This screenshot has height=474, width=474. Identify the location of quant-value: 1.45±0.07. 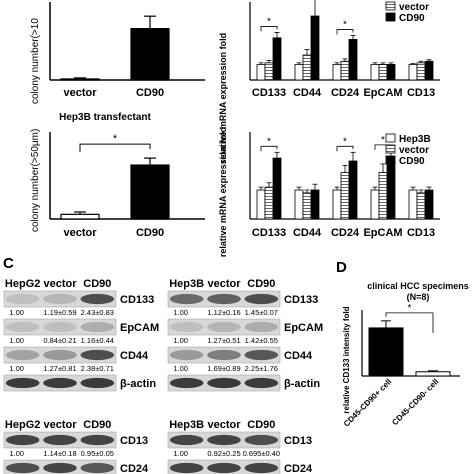
(261, 312).